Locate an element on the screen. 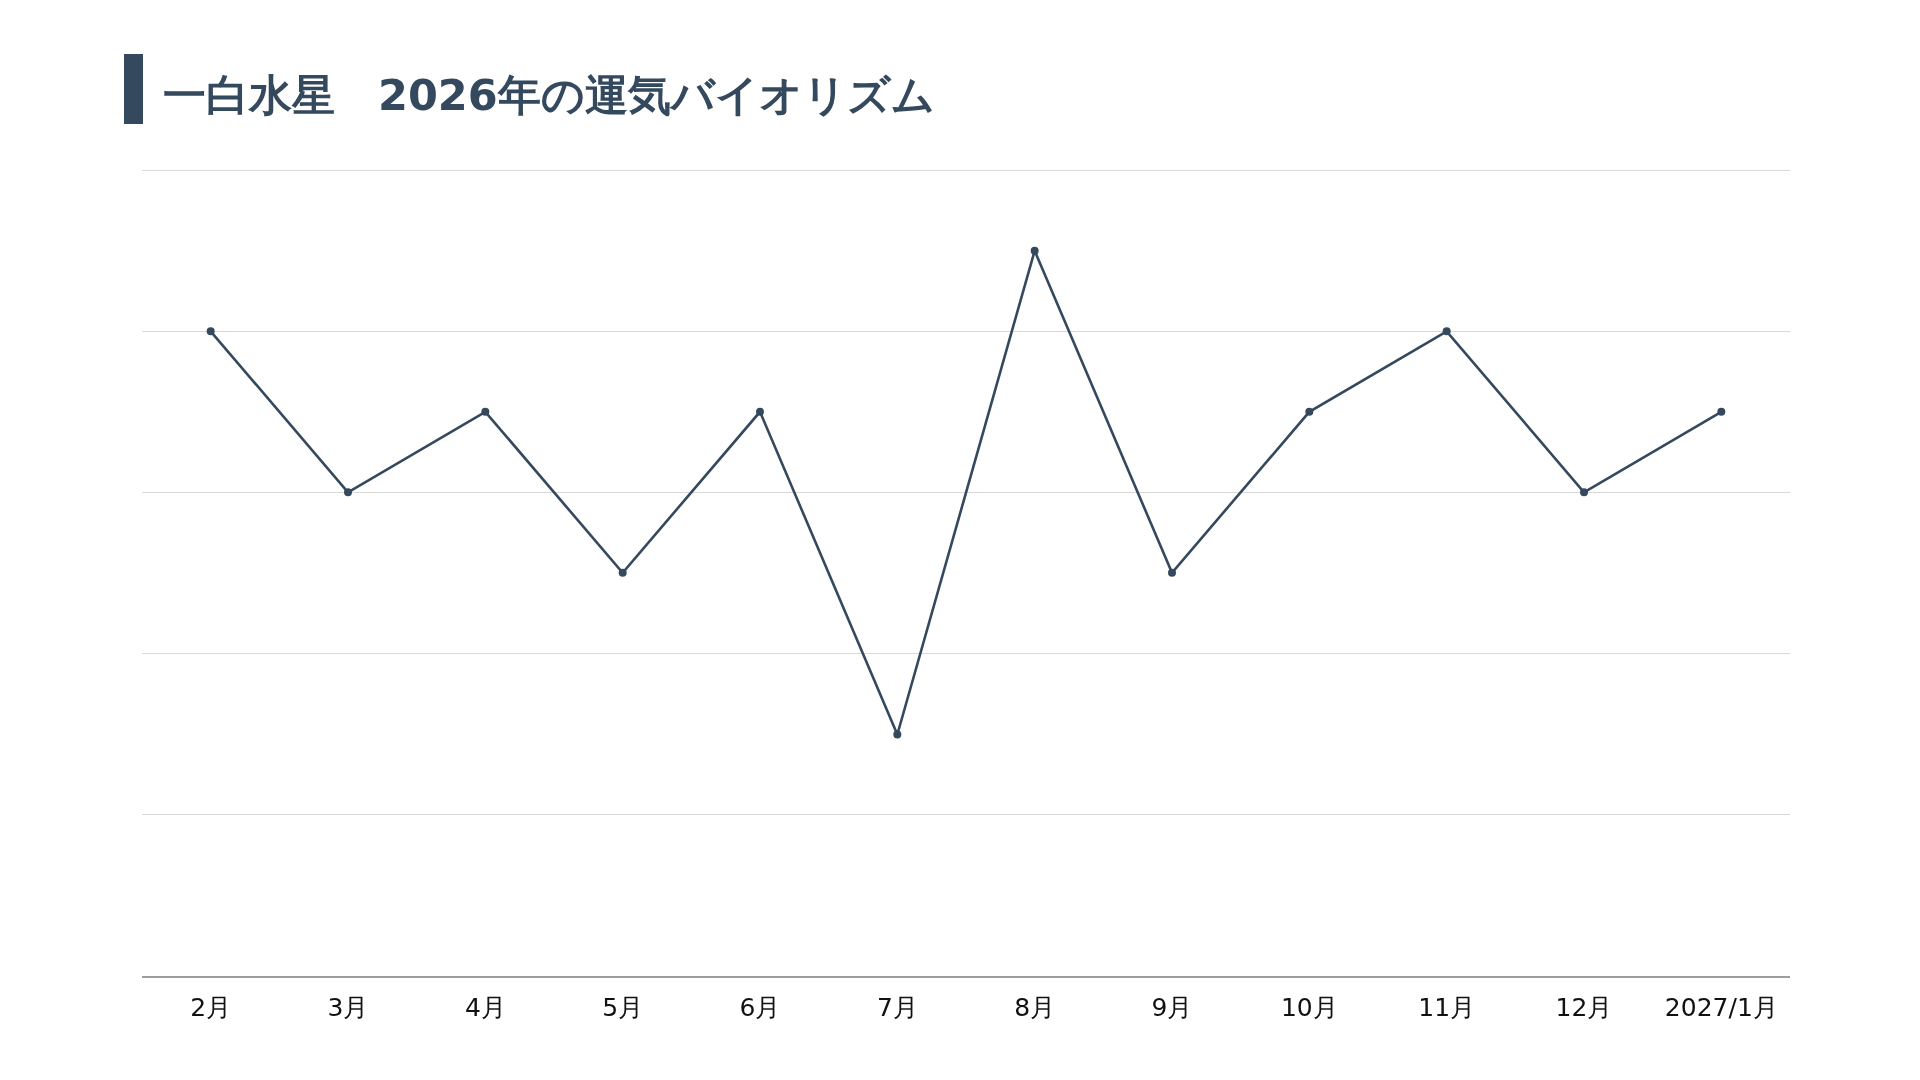  x-tick-label: 11月 is located at coordinates (1447, 1007).